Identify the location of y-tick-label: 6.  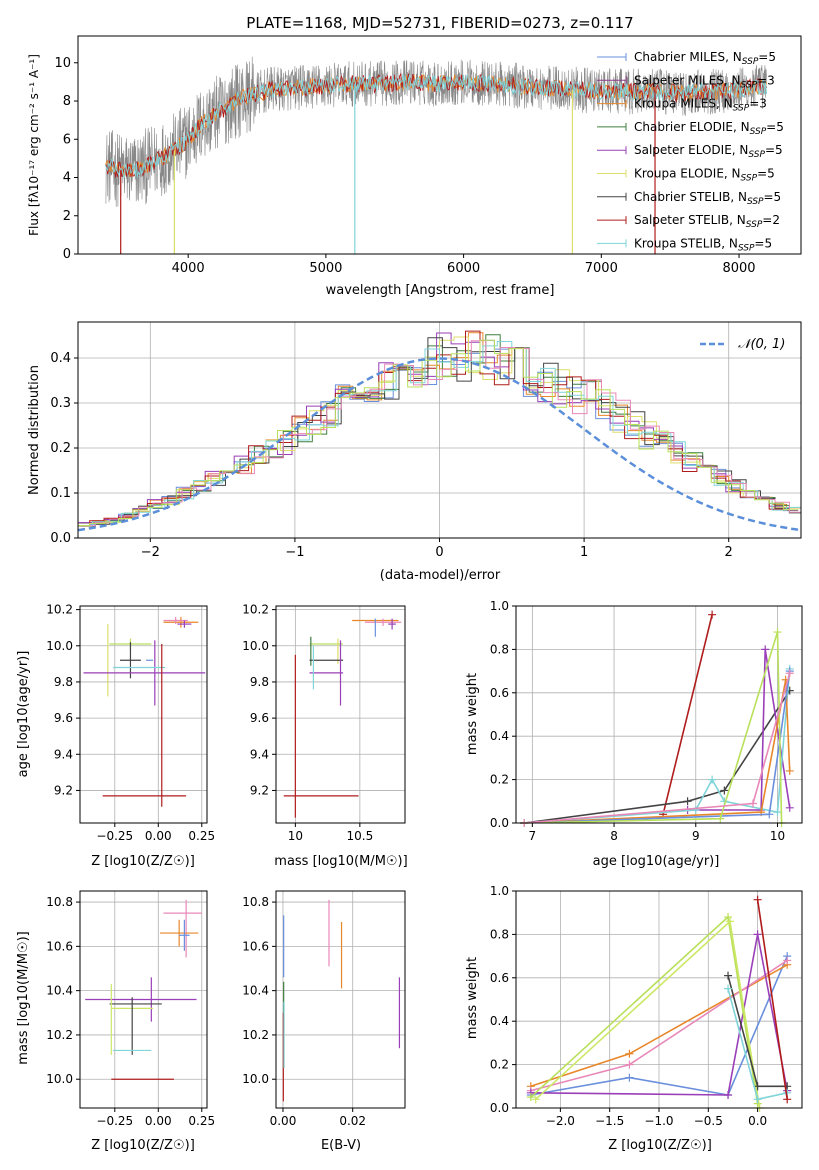
(67, 139).